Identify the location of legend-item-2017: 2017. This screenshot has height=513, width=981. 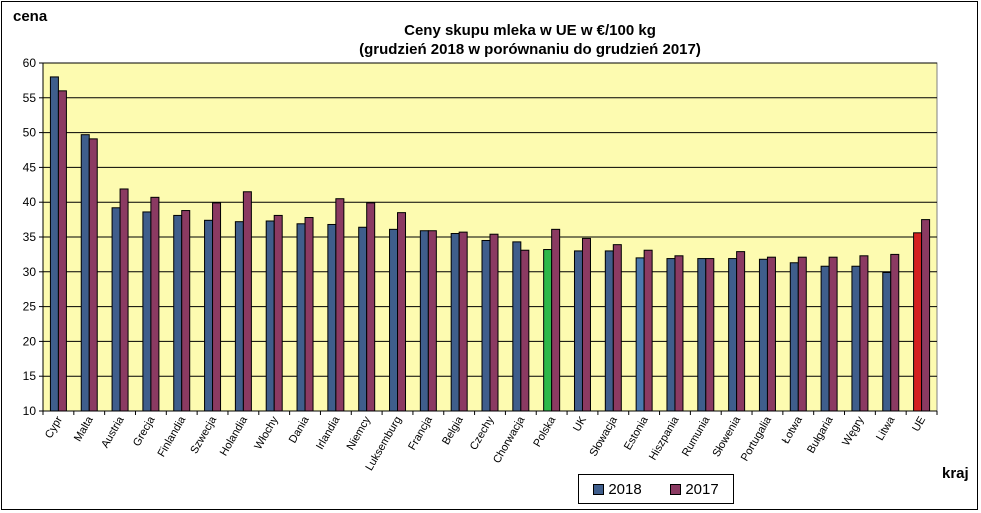
(694, 489).